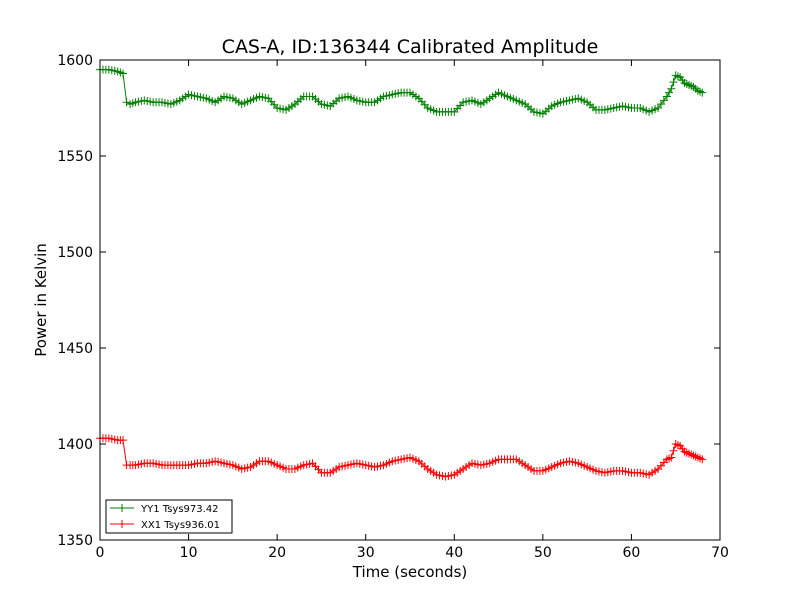 This screenshot has width=800, height=600. What do you see at coordinates (543, 553) in the screenshot?
I see `x-tick-label: 50` at bounding box center [543, 553].